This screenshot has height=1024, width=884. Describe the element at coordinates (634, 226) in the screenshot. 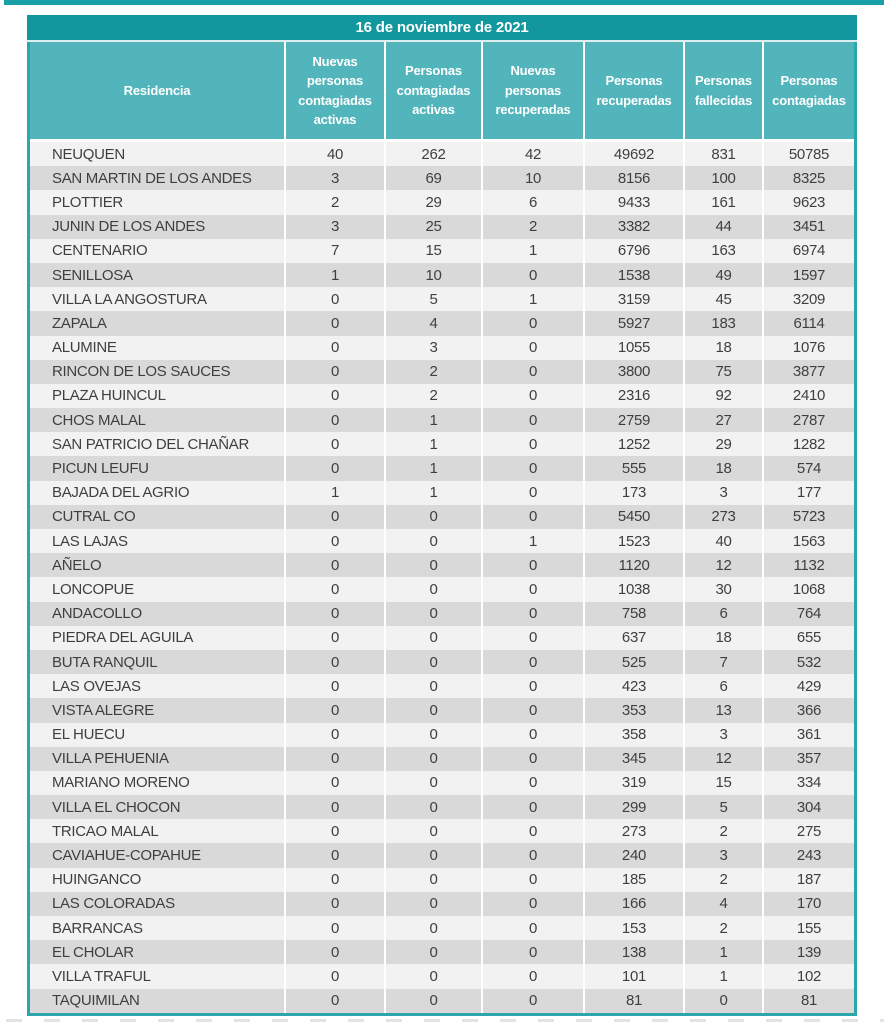

I see `value-cell: 3382` at that location.